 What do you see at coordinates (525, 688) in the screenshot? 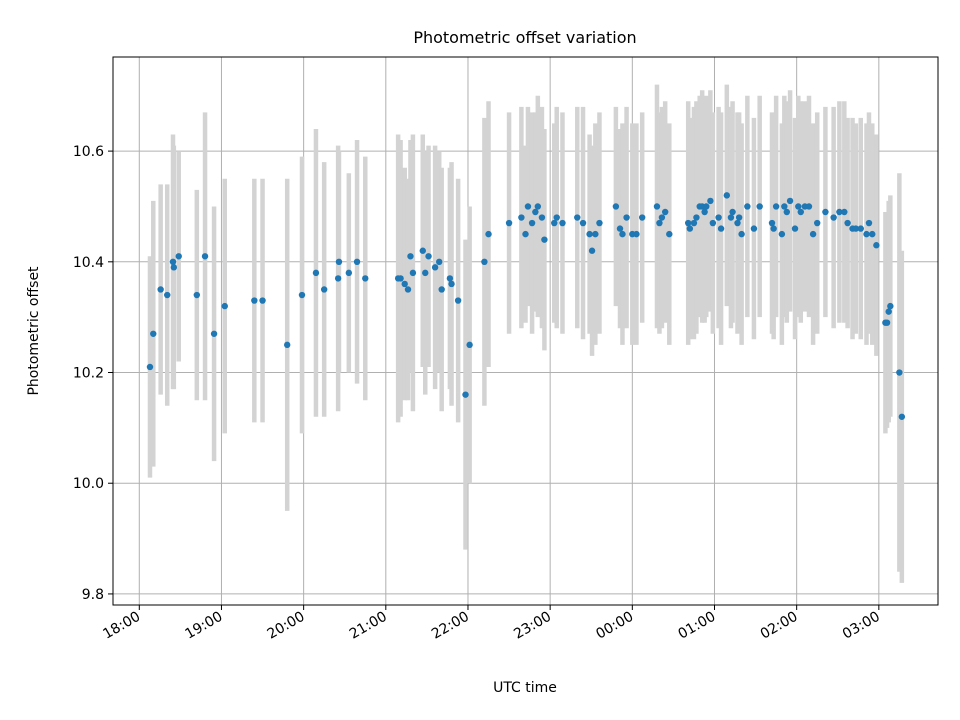
I see `x-axis-label: UTC time` at bounding box center [525, 688].